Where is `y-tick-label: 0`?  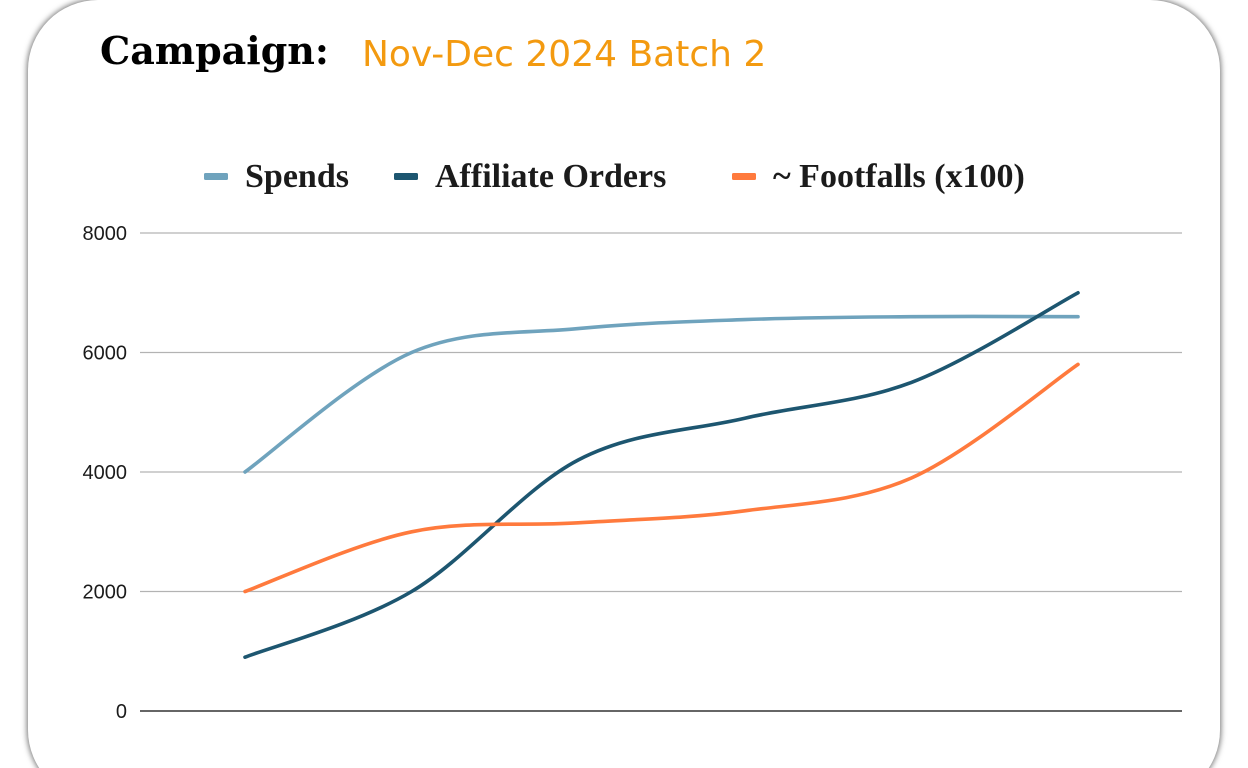 y-tick-label: 0 is located at coordinates (121, 712).